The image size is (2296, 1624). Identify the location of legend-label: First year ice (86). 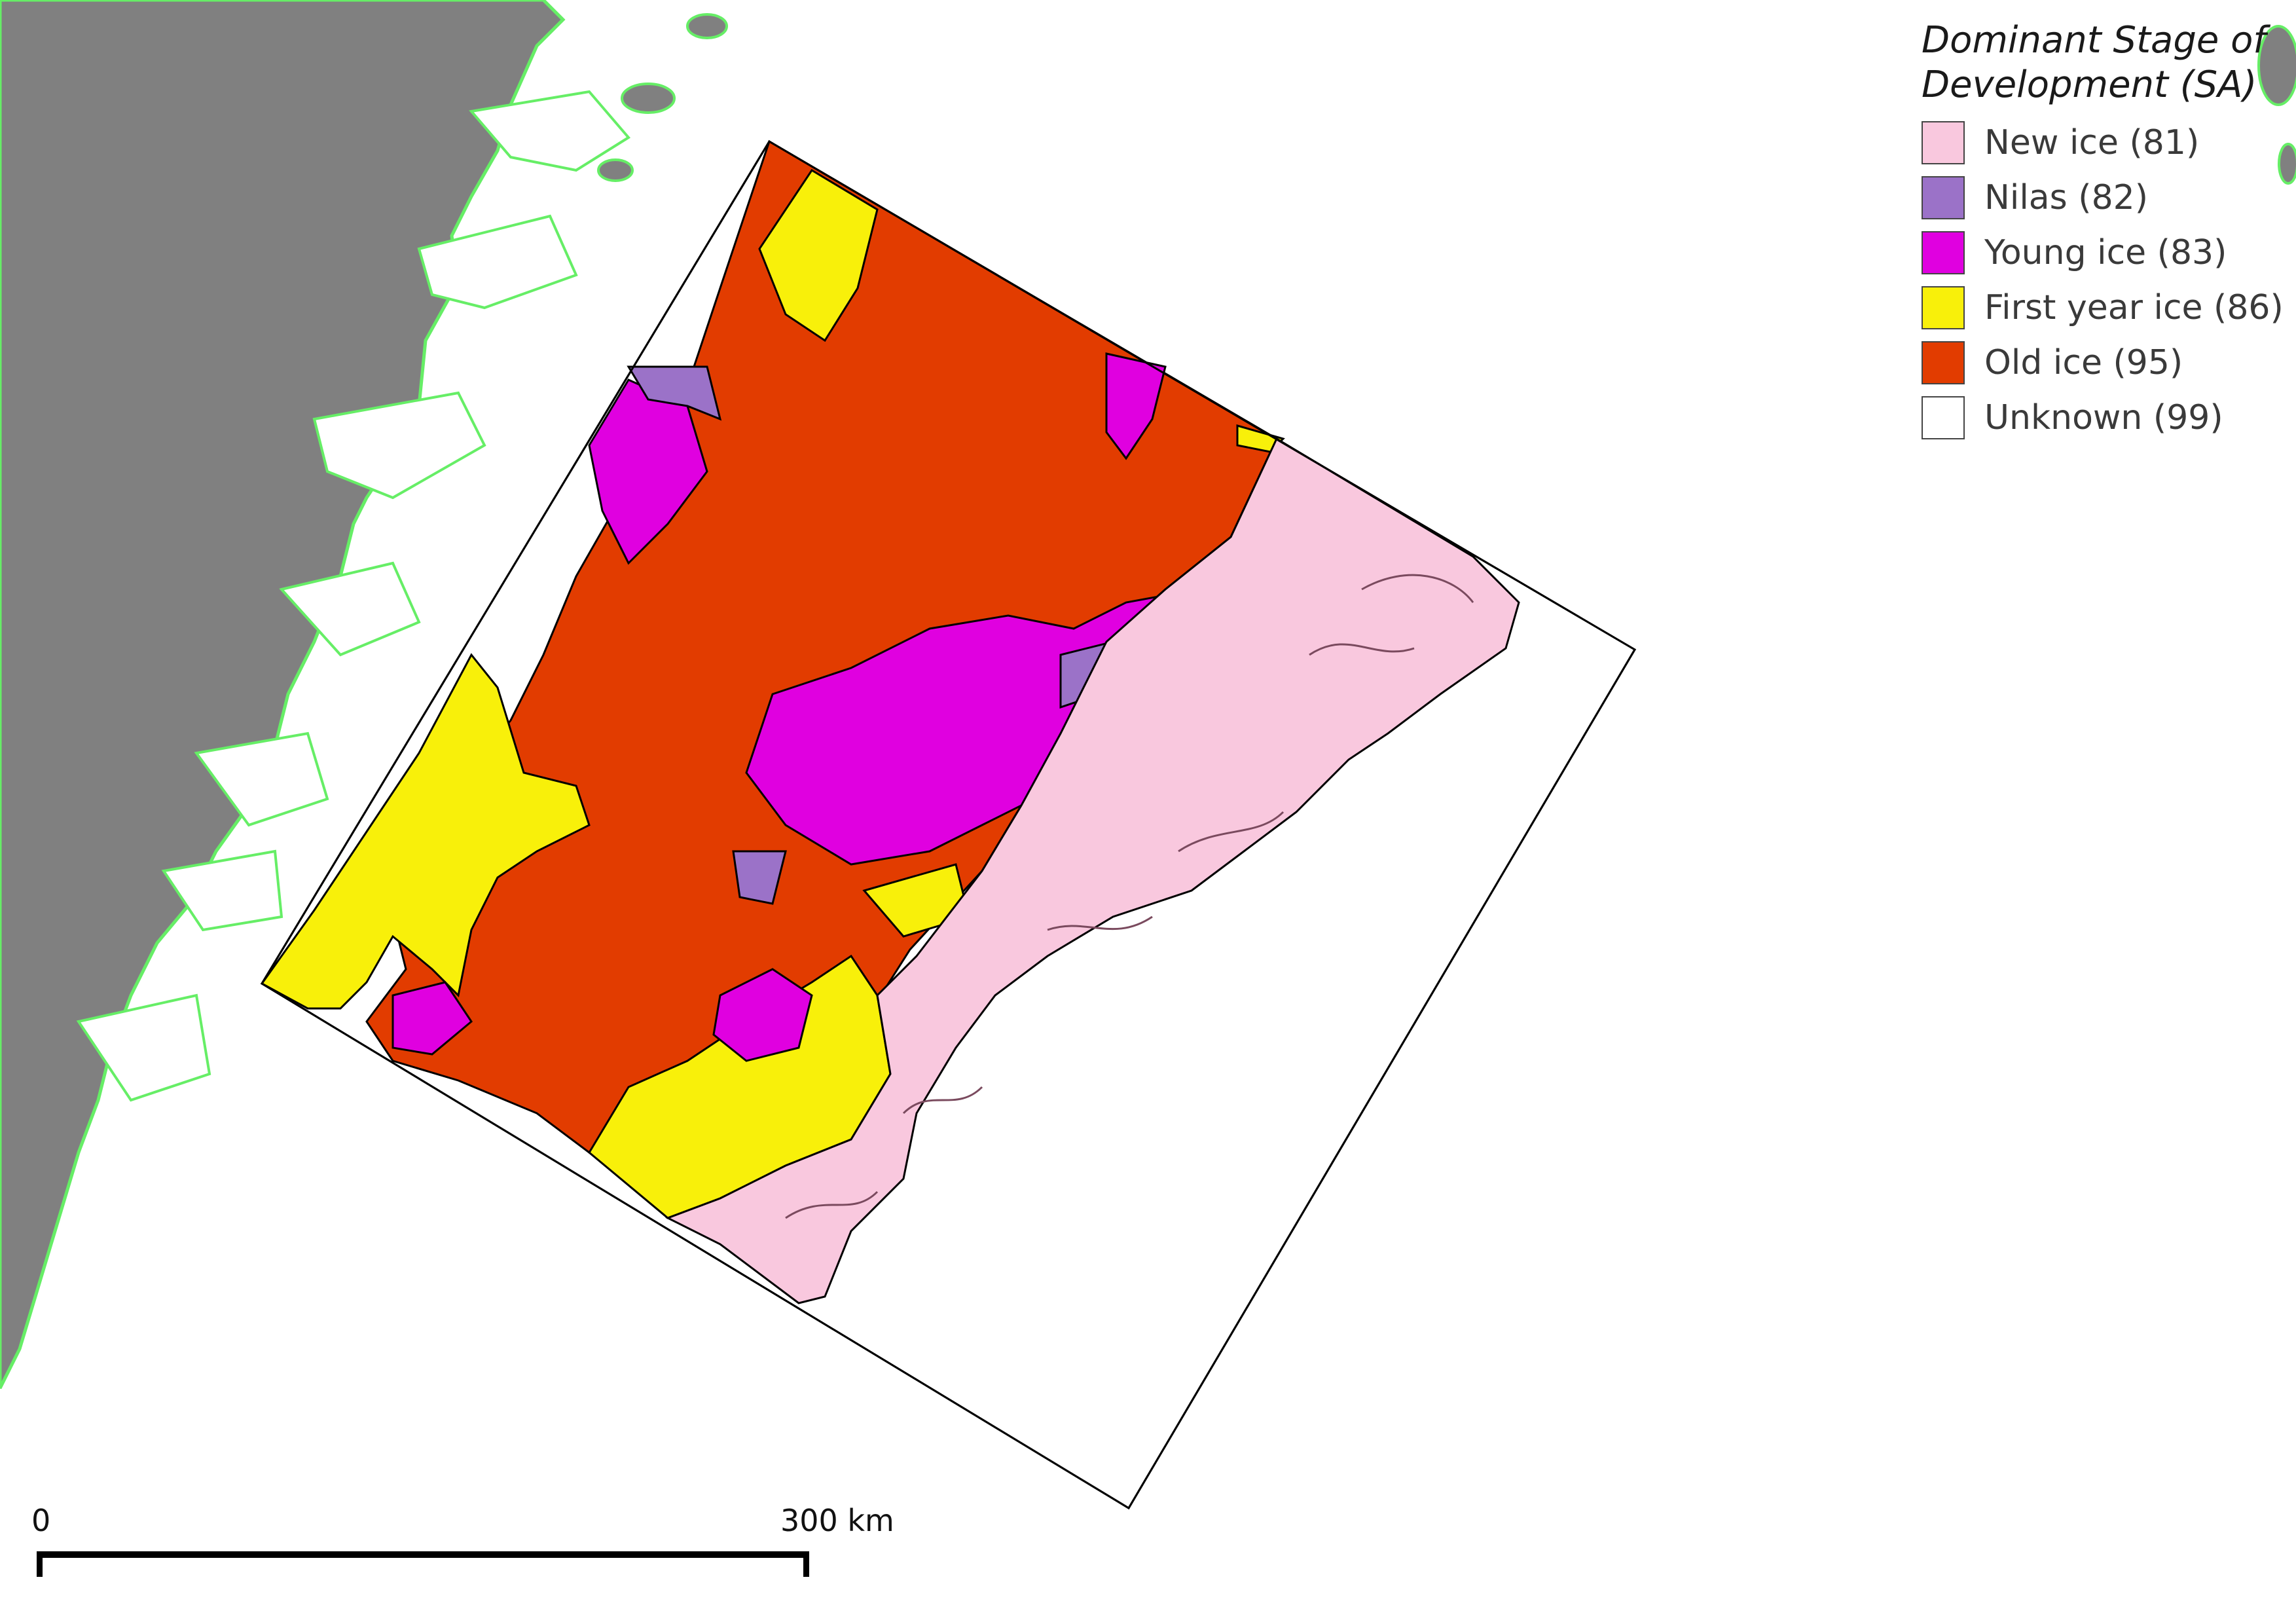
(2134, 307).